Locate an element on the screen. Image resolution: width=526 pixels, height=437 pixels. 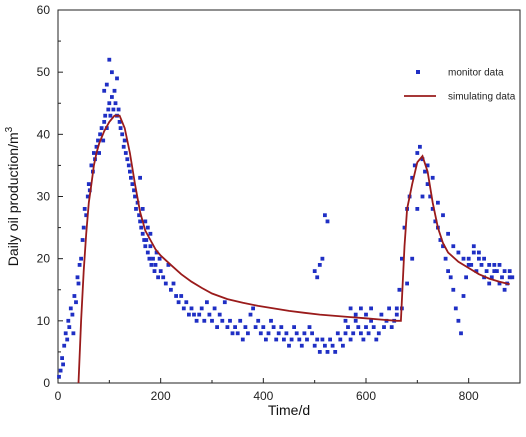
legend-marker-monitor-data is located at coordinates (418, 72).